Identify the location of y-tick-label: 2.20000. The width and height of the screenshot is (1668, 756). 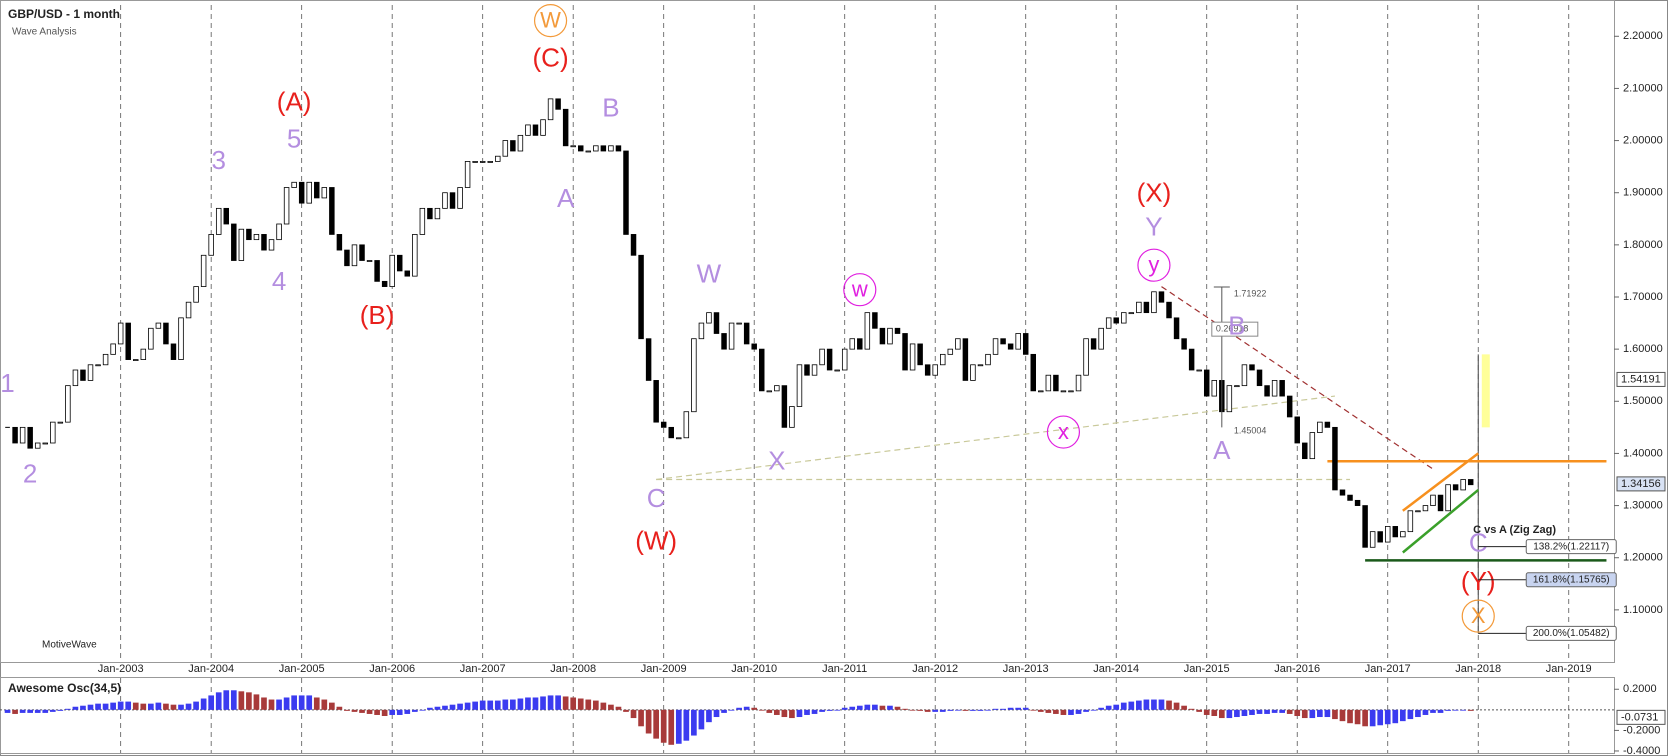
(1643, 36).